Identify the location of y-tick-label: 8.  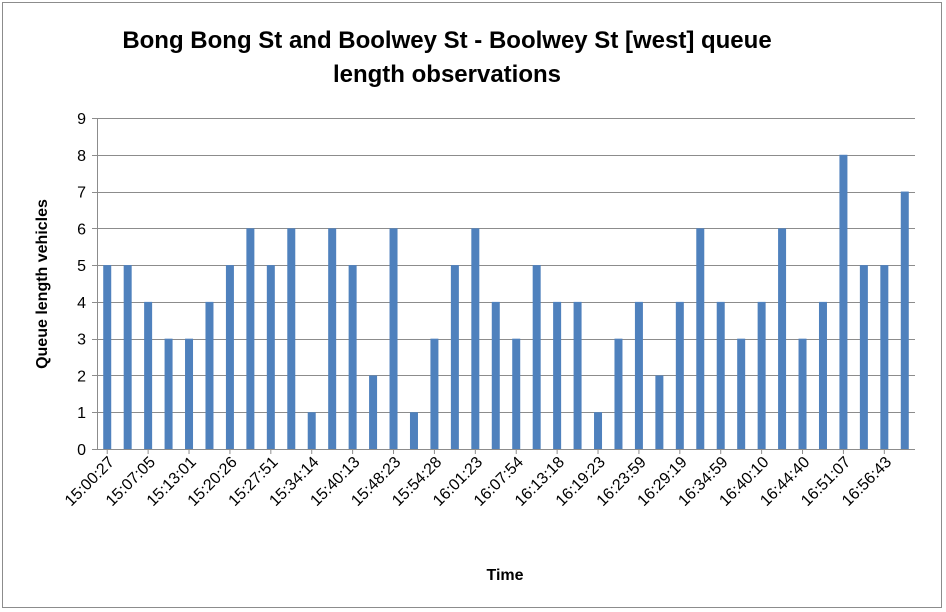
(81, 156).